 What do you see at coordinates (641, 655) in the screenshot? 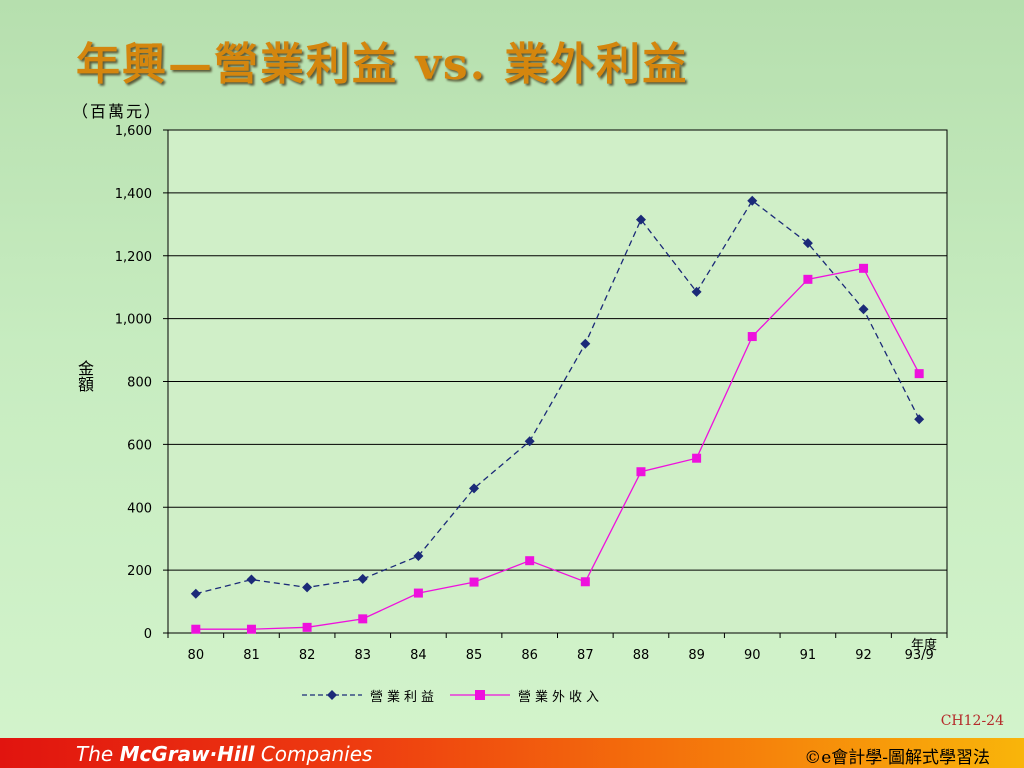
I see `x-tick-label: 88` at bounding box center [641, 655].